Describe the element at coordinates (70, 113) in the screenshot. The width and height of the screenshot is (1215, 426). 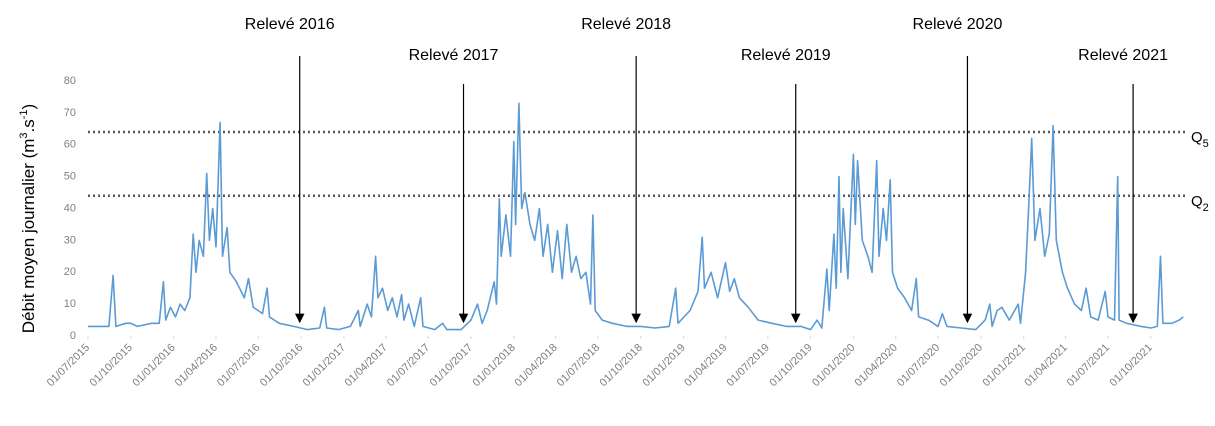
I see `y-tick-label: 70` at that location.